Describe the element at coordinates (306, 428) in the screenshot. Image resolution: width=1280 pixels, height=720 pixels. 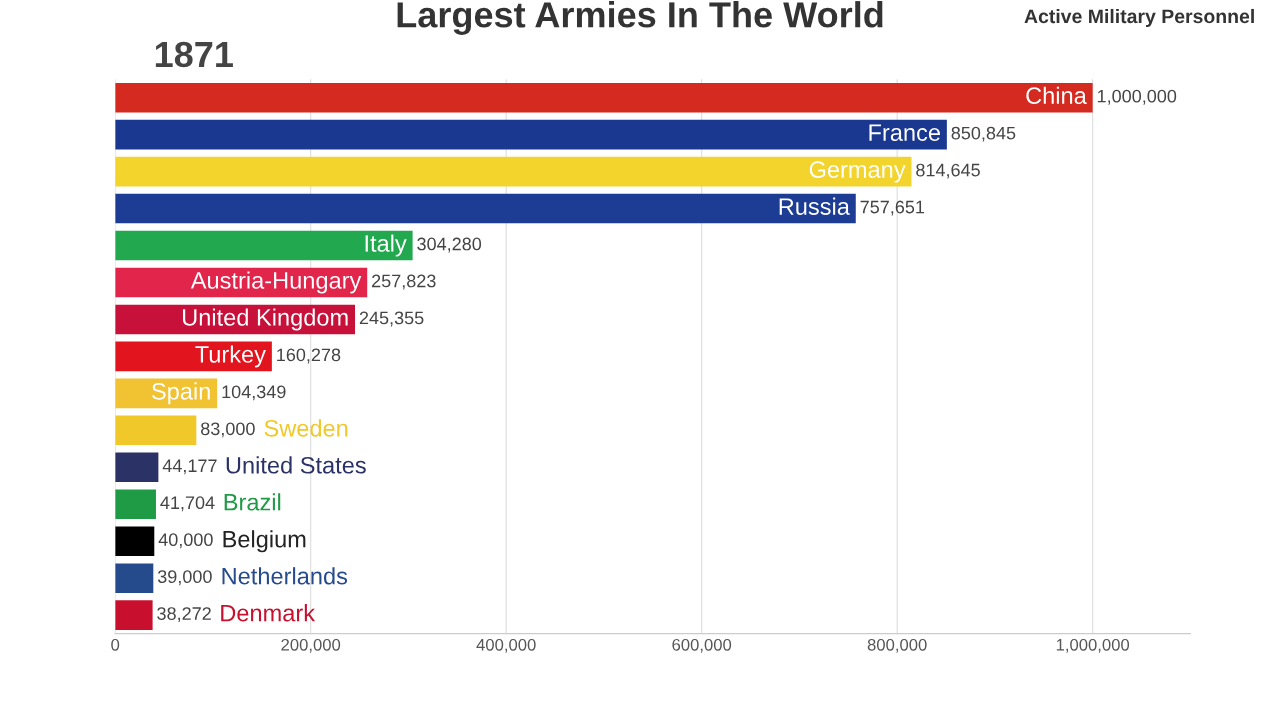
I see `y-tick-label: Sweden` at that location.